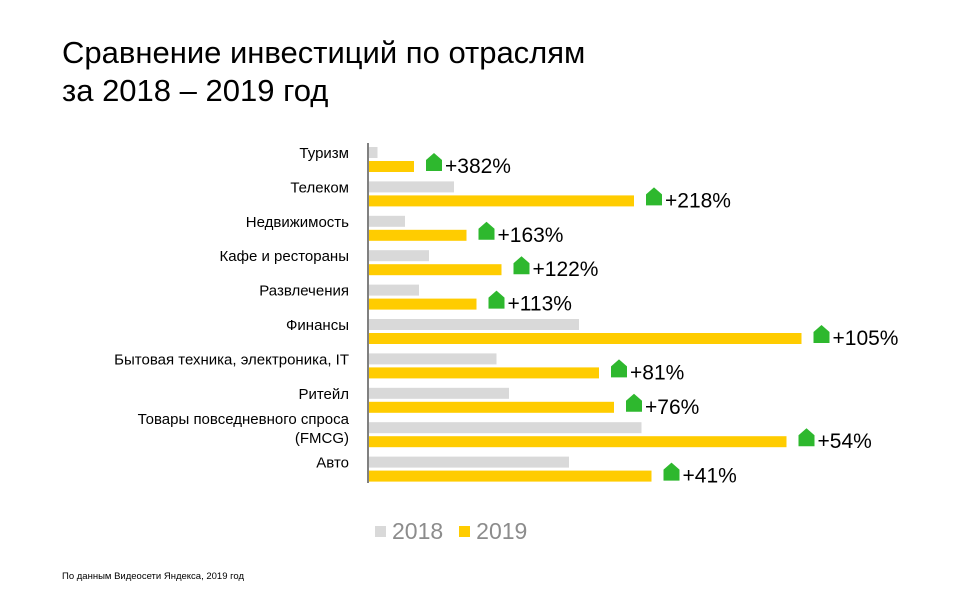 This screenshot has width=962, height=616. I want to click on legend-item-2018: 2018, so click(409, 531).